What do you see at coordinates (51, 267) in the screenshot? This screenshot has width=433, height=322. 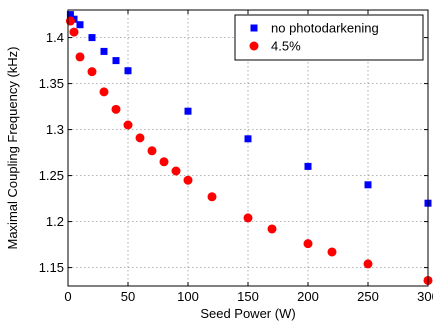 I see `y-tick-label: 1.15` at bounding box center [51, 267].